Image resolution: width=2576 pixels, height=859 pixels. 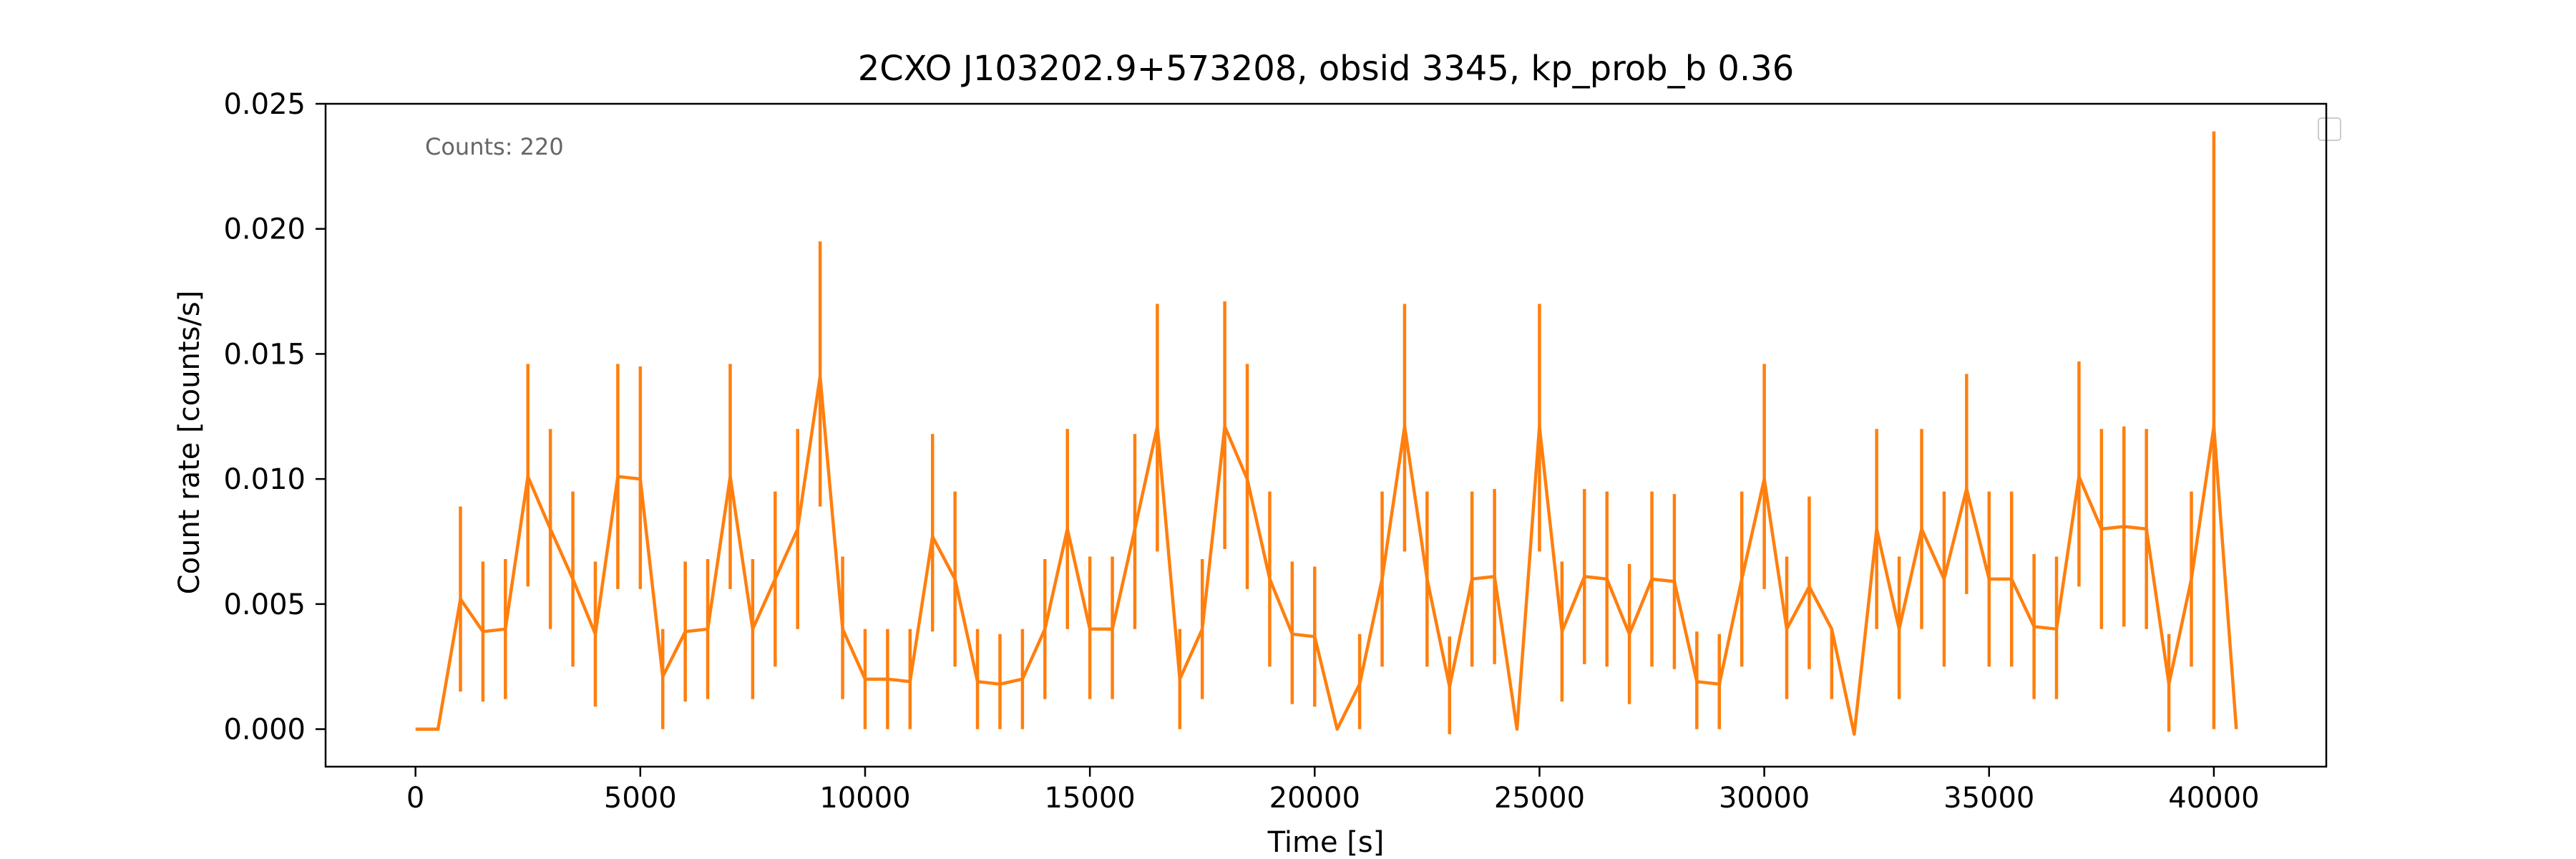 What do you see at coordinates (189, 443) in the screenshot?
I see `y-axis-label: Count rate [counts/s]` at bounding box center [189, 443].